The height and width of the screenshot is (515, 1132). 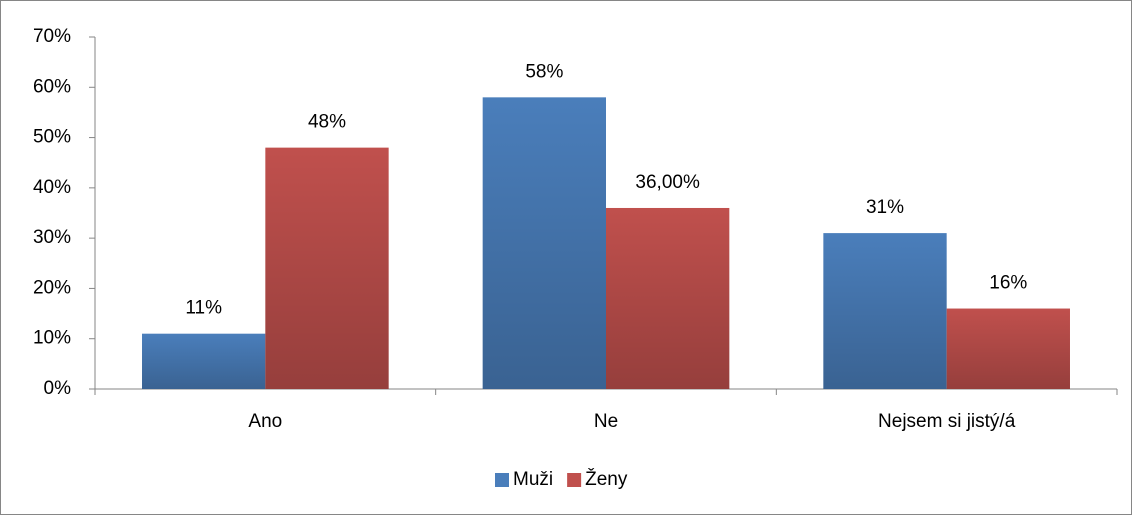 I want to click on data-label: 31%, so click(x=885, y=207).